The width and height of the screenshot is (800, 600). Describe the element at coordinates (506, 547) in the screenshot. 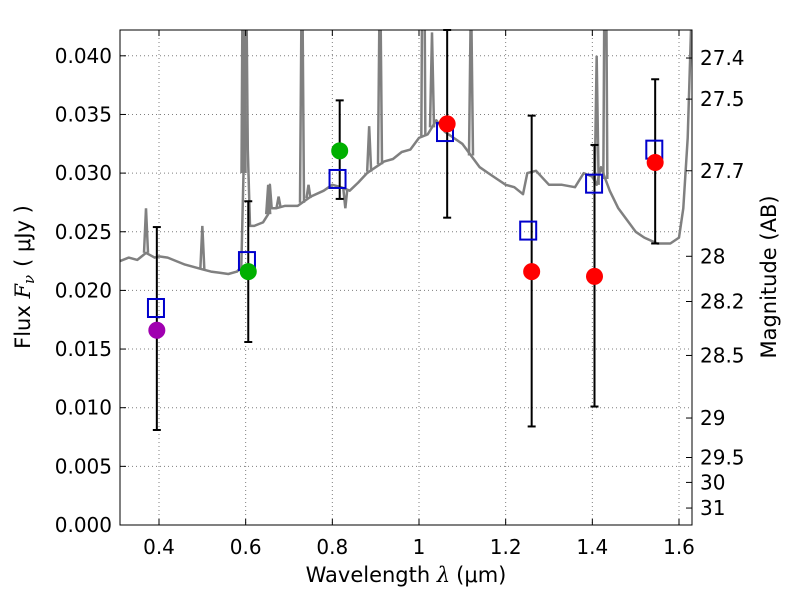

I see `x-tick-label: 1.2` at that location.